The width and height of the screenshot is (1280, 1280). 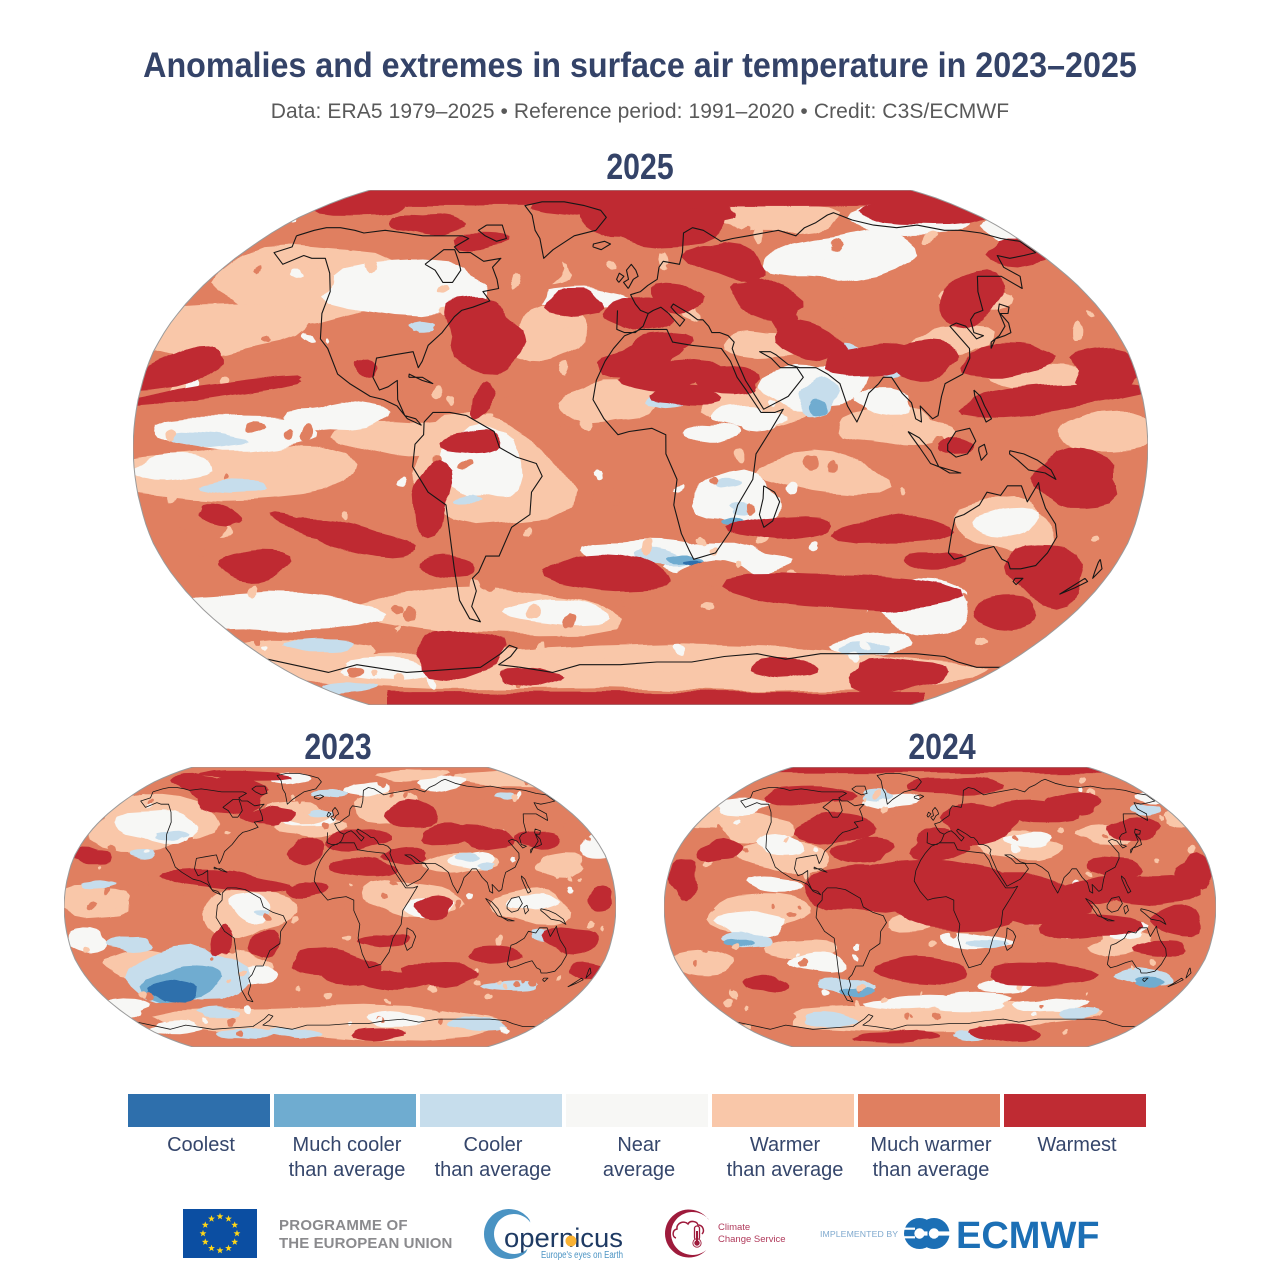 What do you see at coordinates (752, 1239) in the screenshot?
I see `svg-text: Change Service` at bounding box center [752, 1239].